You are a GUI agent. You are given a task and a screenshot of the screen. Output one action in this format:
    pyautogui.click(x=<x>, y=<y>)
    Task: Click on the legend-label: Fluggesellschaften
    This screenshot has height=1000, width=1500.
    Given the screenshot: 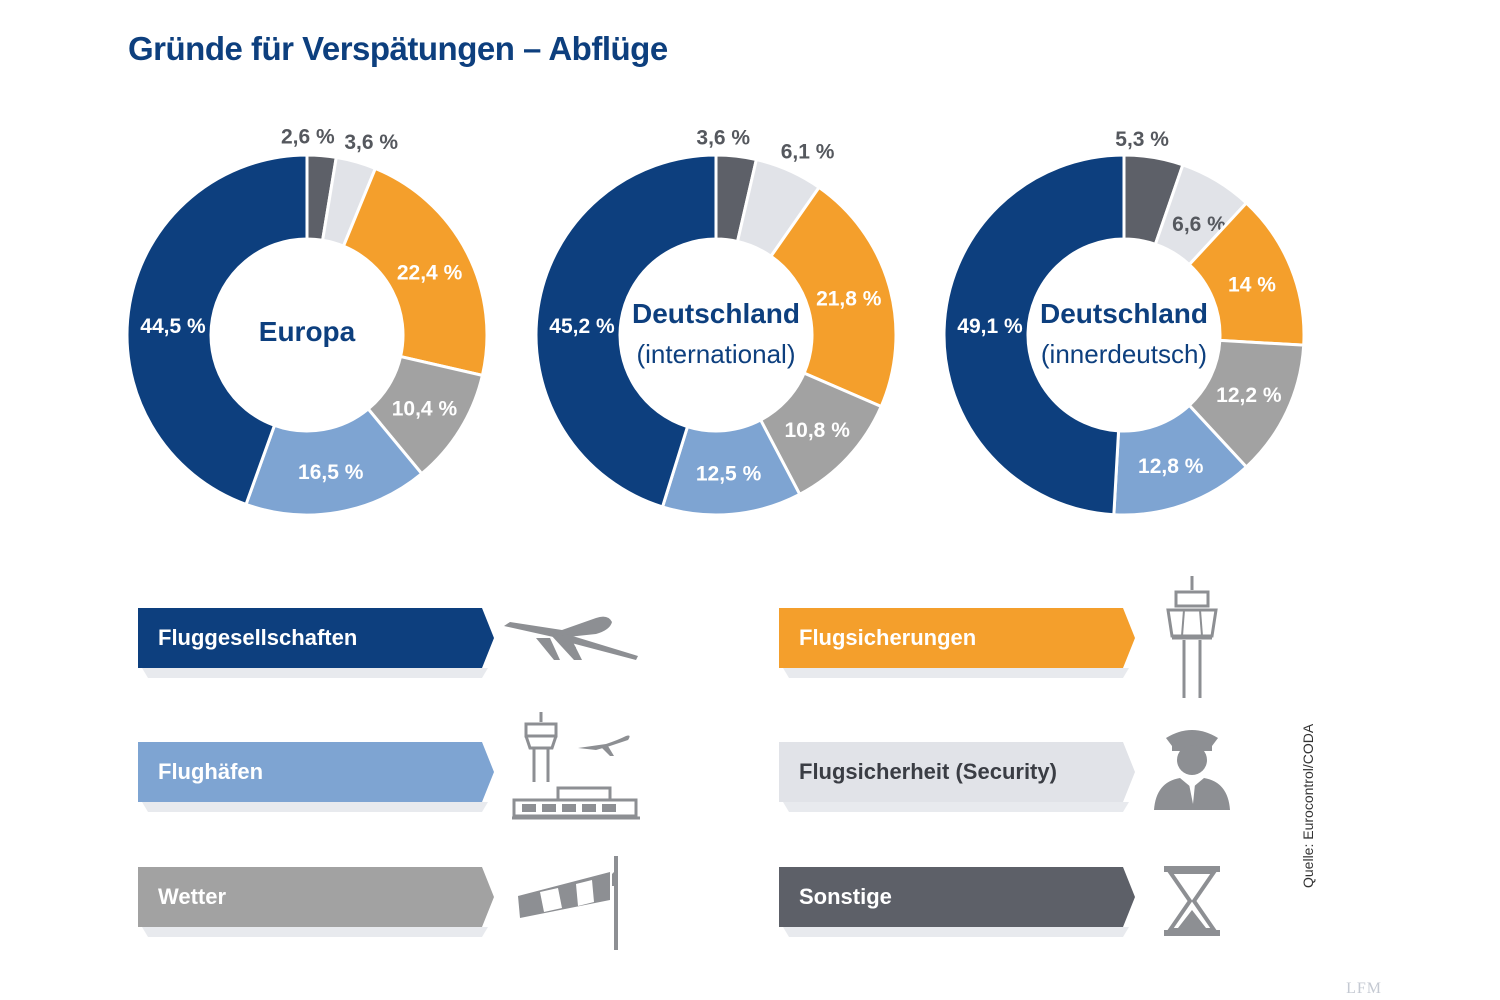 What is the action you would take?
    pyautogui.click(x=258, y=637)
    